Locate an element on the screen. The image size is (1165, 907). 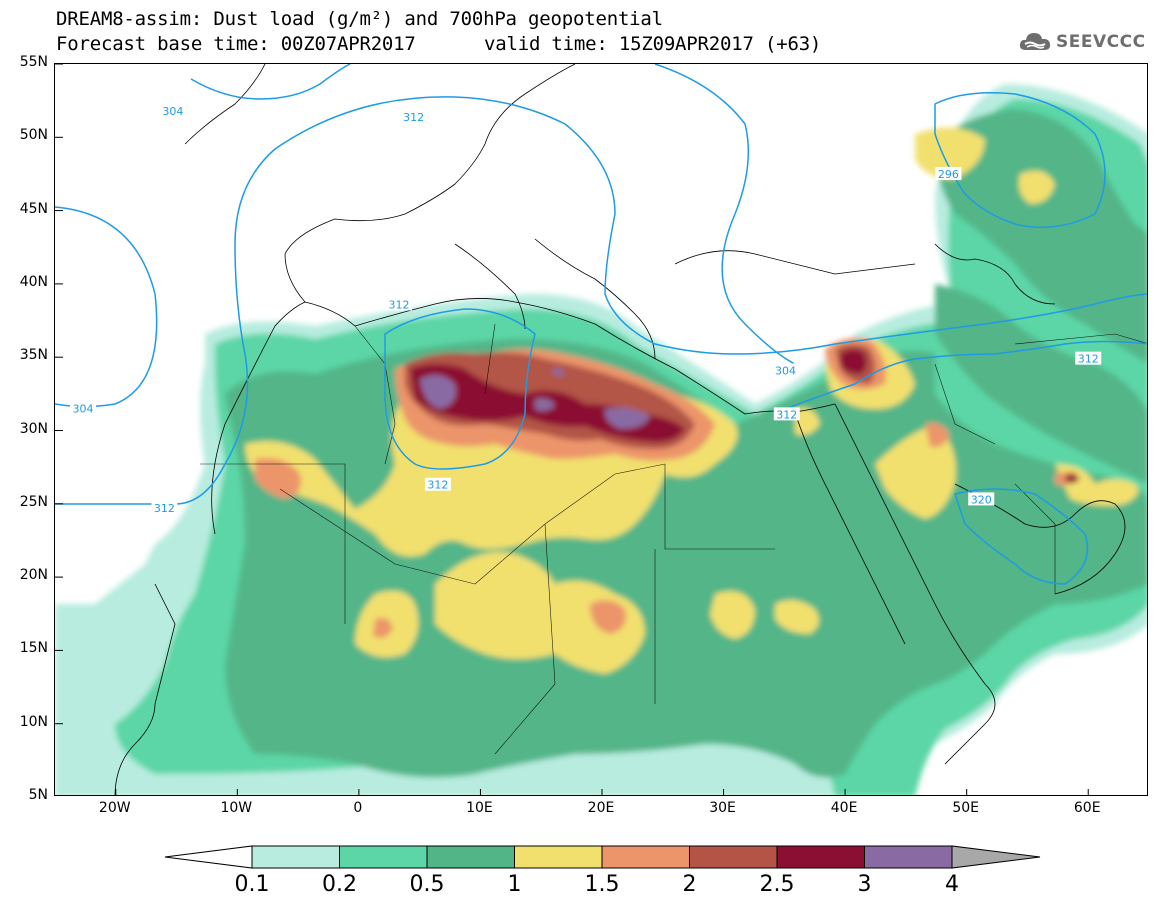
svg-text: 320 is located at coordinates (981, 499).